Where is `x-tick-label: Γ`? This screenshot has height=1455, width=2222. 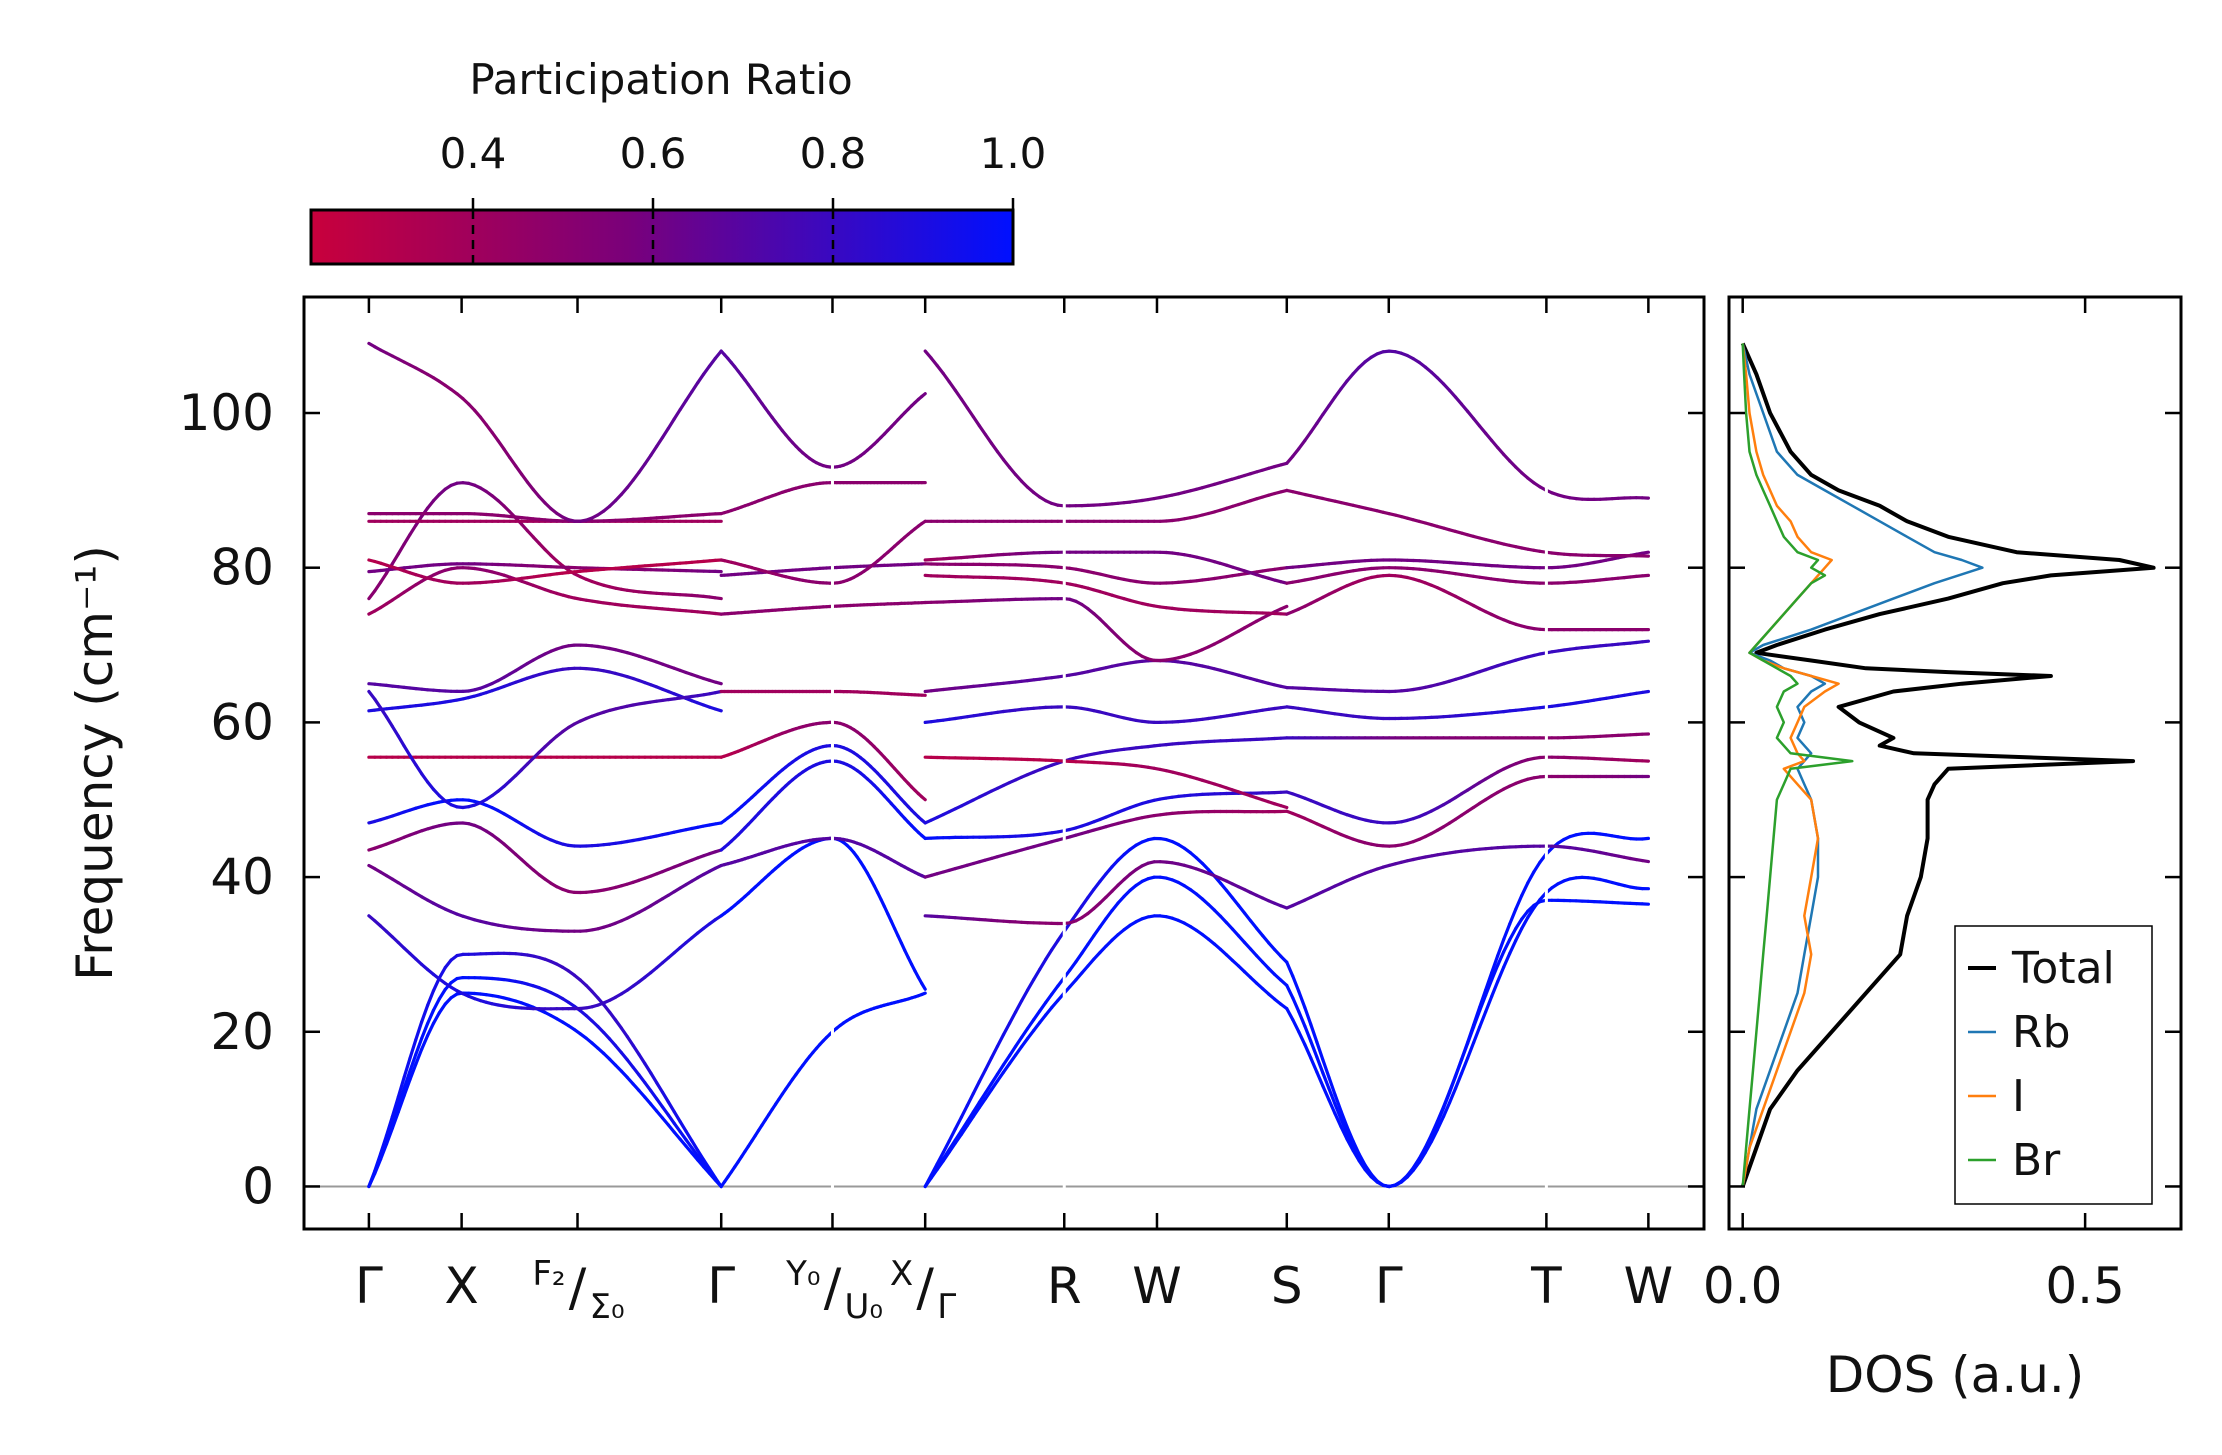
x-tick-label: Γ is located at coordinates (1389, 1286).